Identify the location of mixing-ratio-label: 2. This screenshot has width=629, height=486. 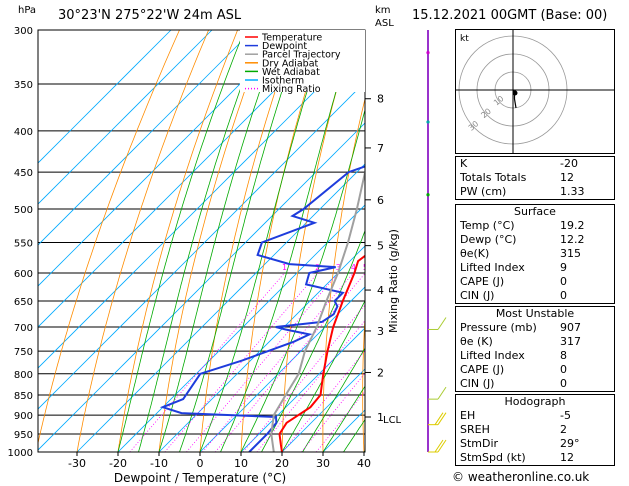
(317, 267).